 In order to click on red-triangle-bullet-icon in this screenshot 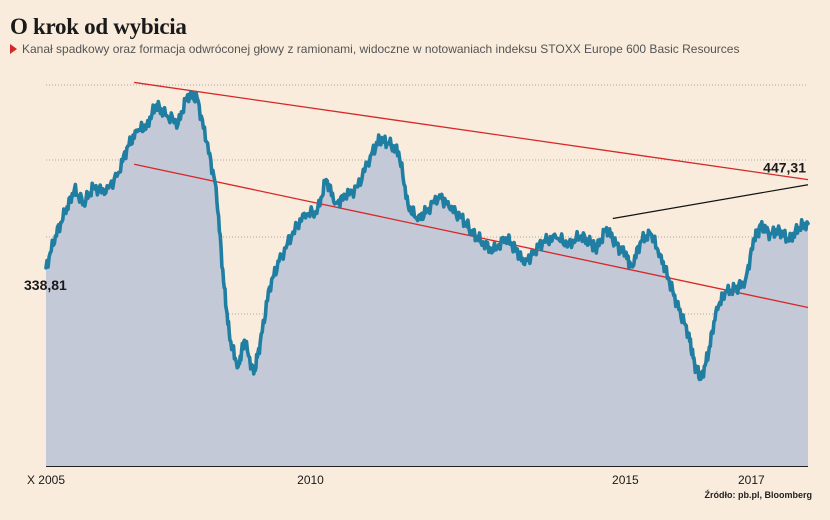, I will do `click(13, 49)`.